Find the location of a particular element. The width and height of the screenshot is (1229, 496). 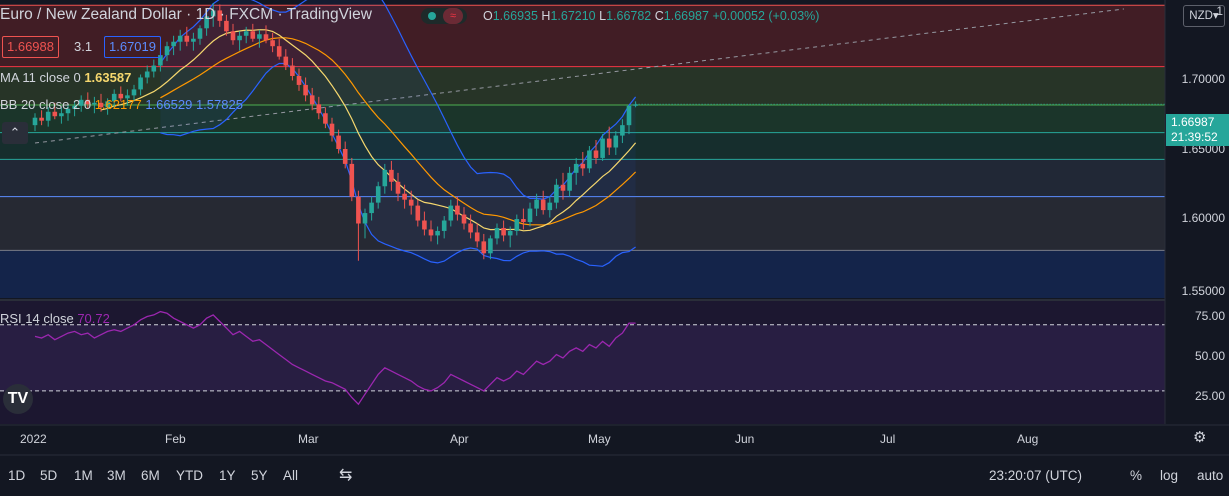

percent-toggle: % is located at coordinates (1136, 475).